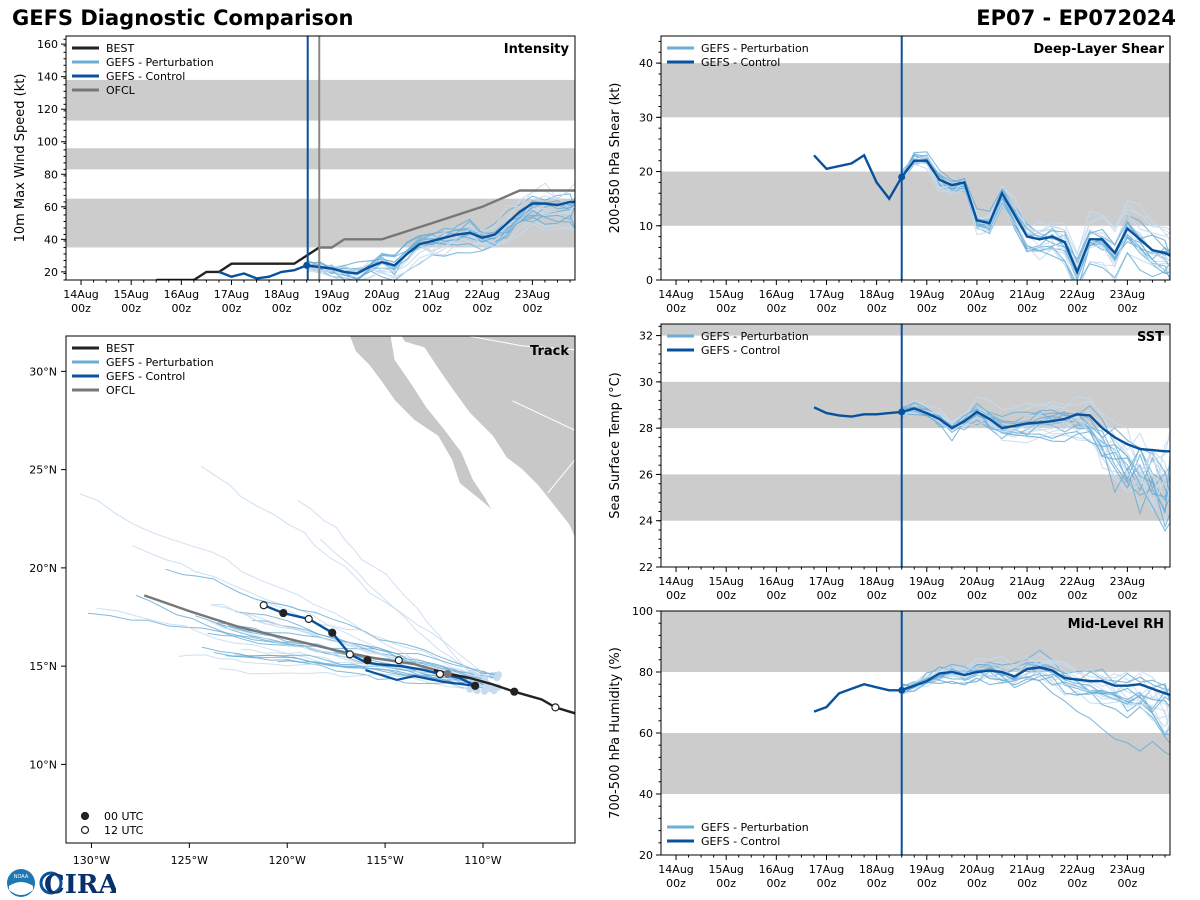  I want to click on track-ytick-label: 25°N, so click(43, 470).